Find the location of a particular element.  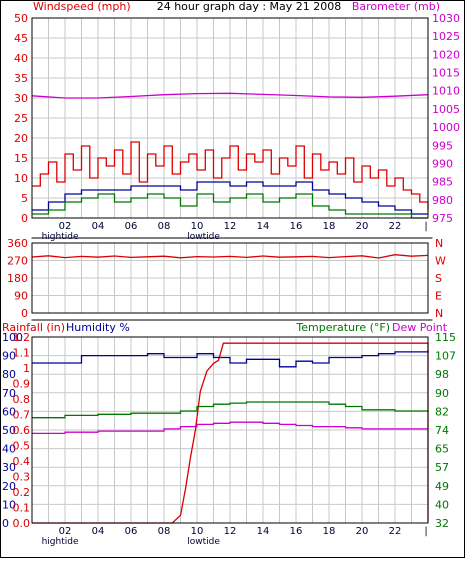

rainfall-axis-label: Rainfall (in) is located at coordinates (33, 327).